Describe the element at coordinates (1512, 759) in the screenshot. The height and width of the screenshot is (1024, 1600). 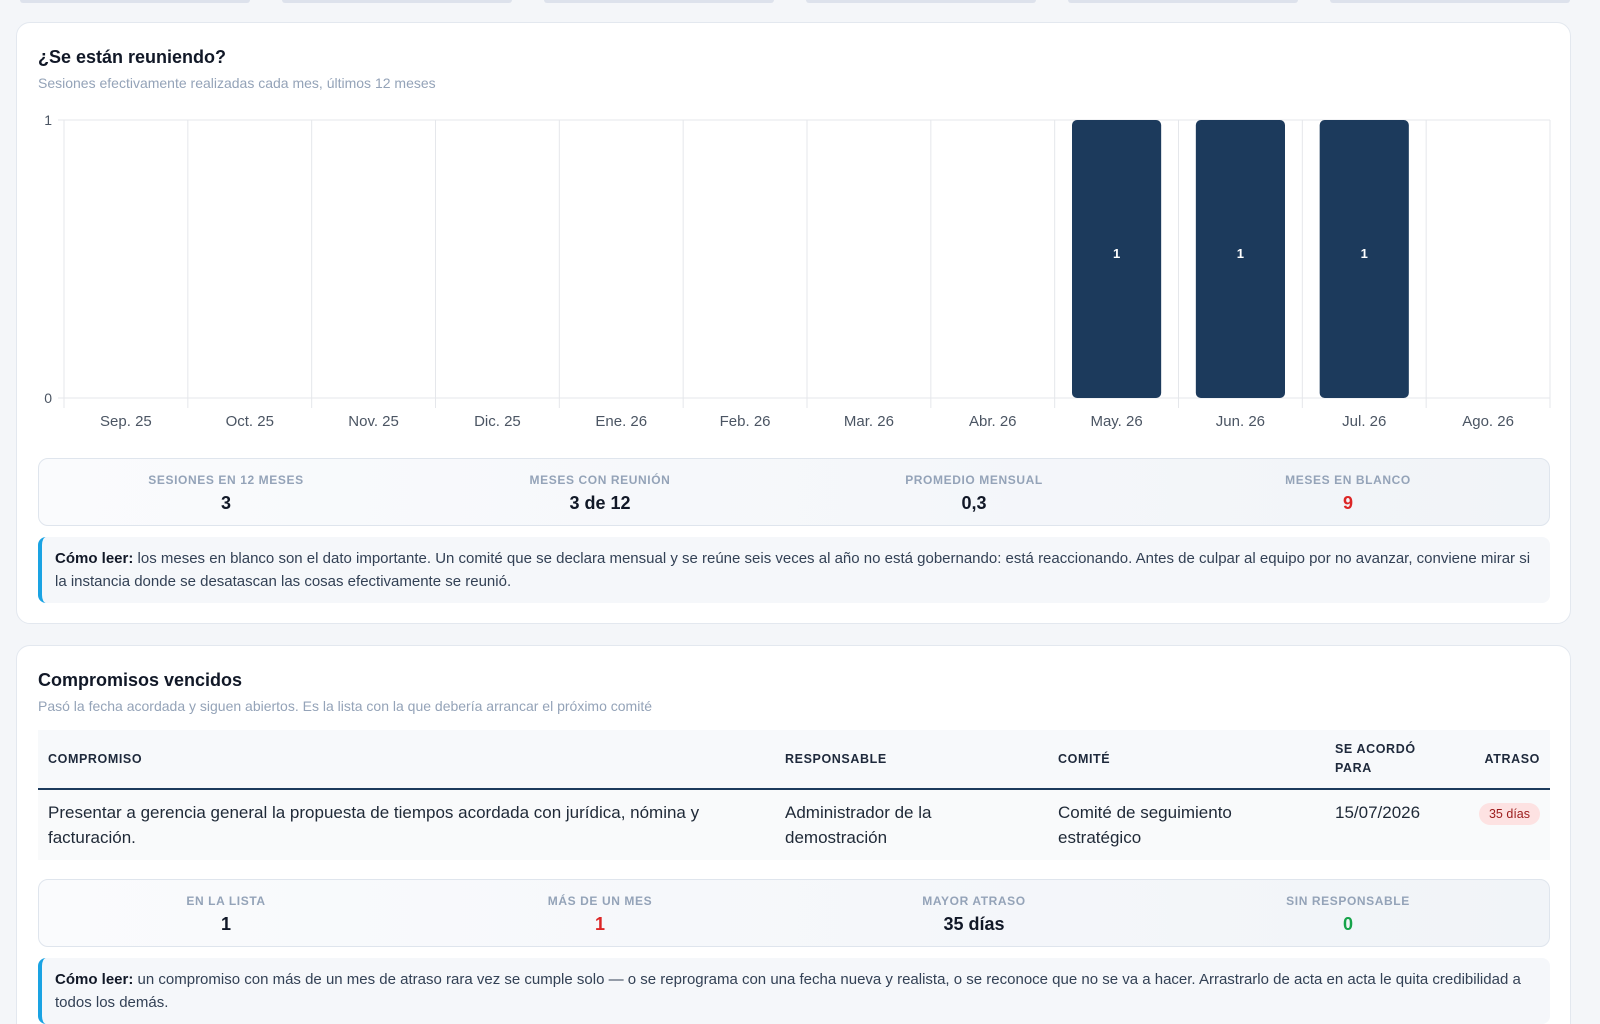
I see `column-header-delay: ATRASO` at that location.